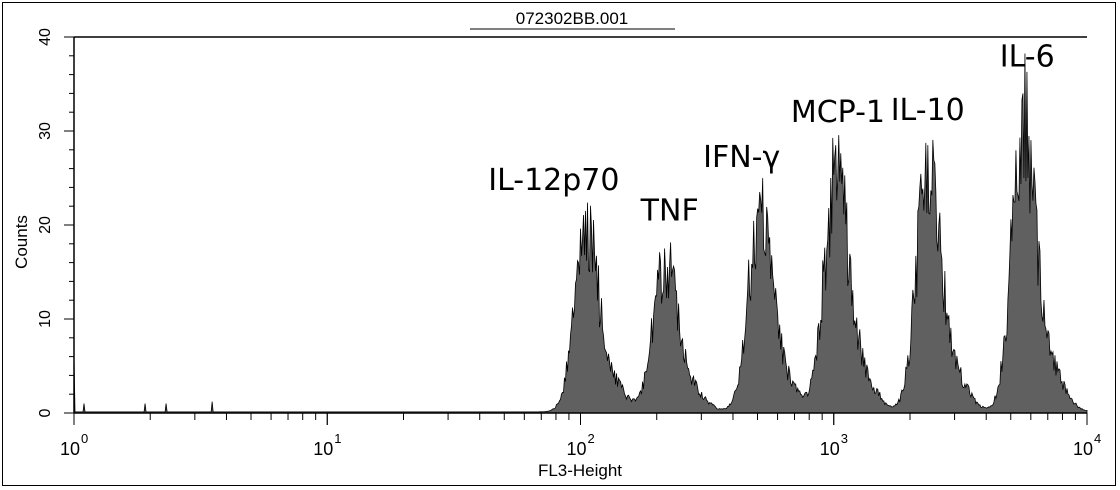 Image resolution: width=1120 pixels, height=490 pixels. What do you see at coordinates (572, 18) in the screenshot?
I see `chart-title: 072302BB.001` at bounding box center [572, 18].